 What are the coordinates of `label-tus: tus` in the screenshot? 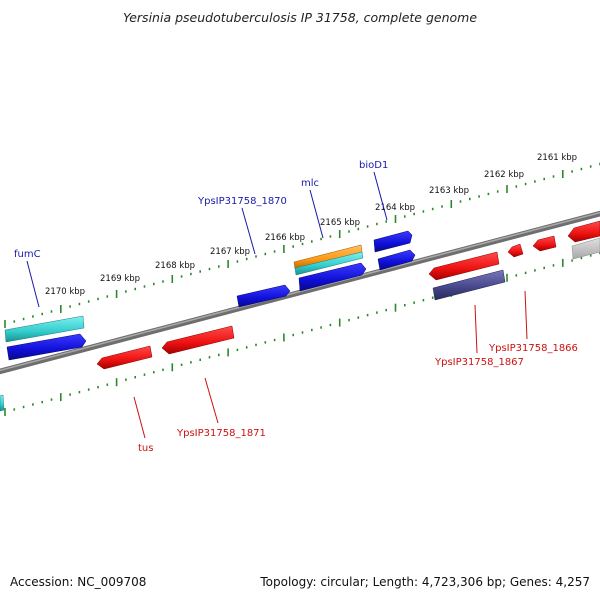 It's located at (145, 448).